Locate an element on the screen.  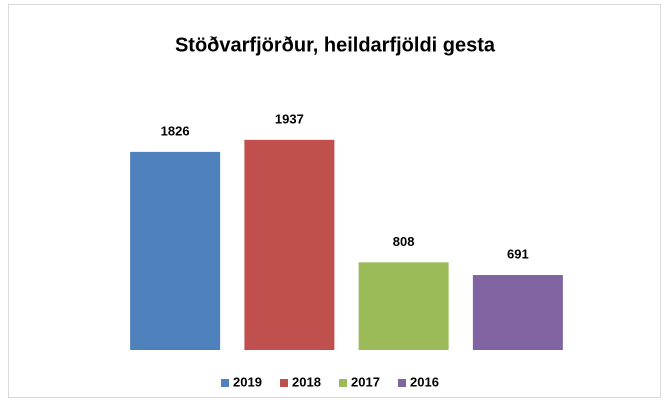
legend-label: 2018 is located at coordinates (306, 381).